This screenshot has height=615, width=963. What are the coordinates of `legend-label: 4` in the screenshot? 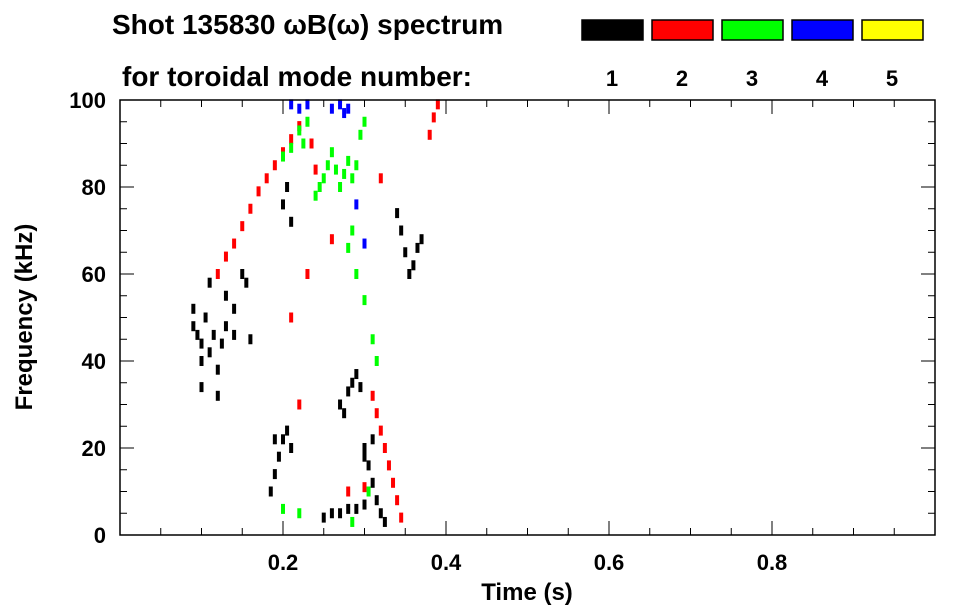 It's located at (822, 78).